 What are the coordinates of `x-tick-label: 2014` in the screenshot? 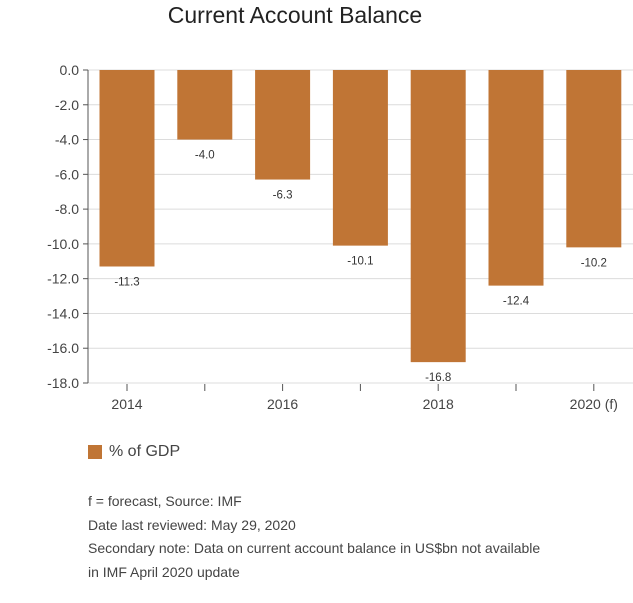 It's located at (126, 404).